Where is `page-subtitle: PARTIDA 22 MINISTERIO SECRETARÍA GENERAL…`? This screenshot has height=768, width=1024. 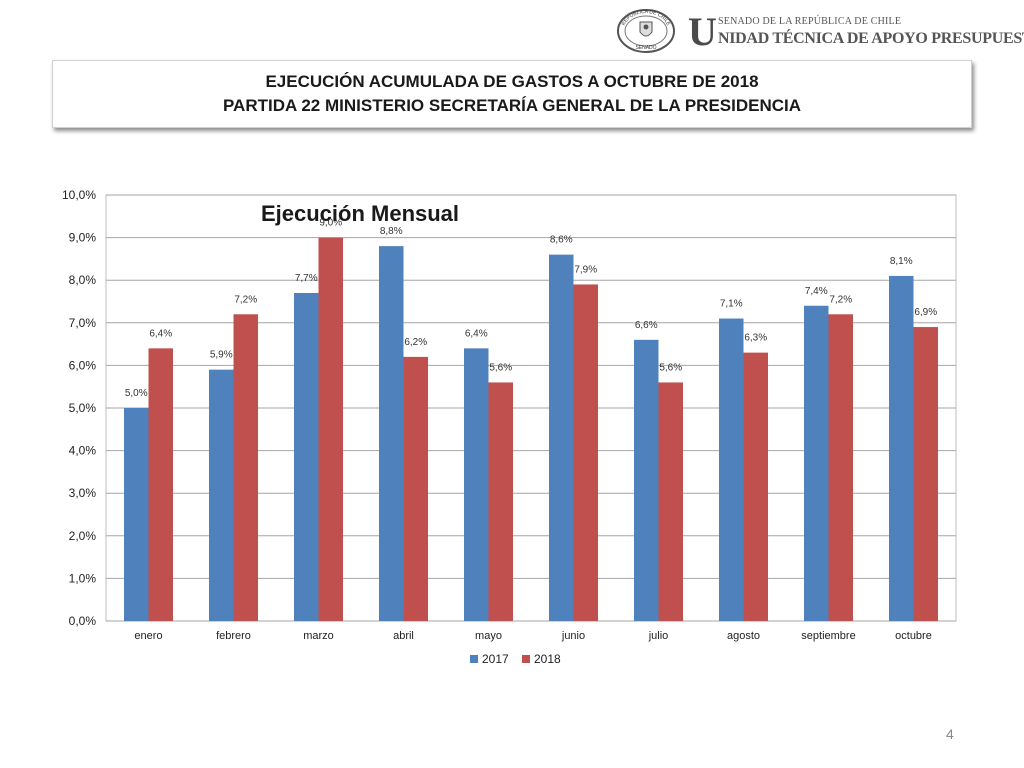
page-subtitle: PARTIDA 22 MINISTERIO SECRETARÍA GENERAL… is located at coordinates (512, 105).